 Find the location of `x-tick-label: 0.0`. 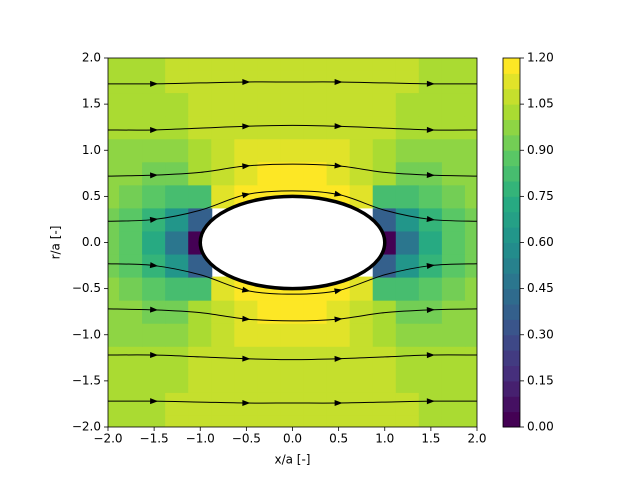

x-tick-label: 0.0 is located at coordinates (292, 439).